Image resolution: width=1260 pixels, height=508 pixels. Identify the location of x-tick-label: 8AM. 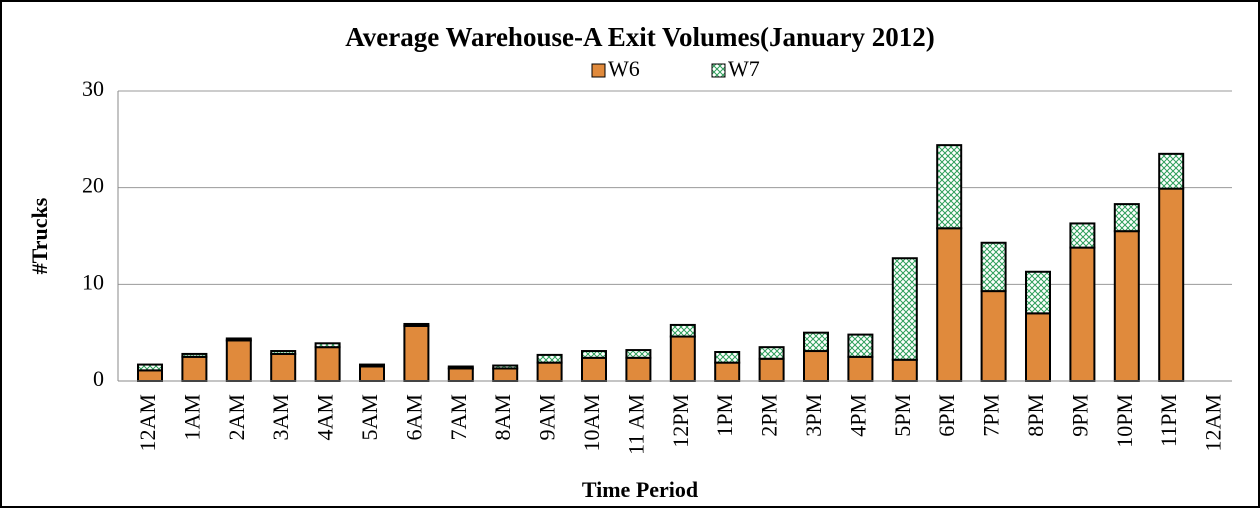
(502, 417).